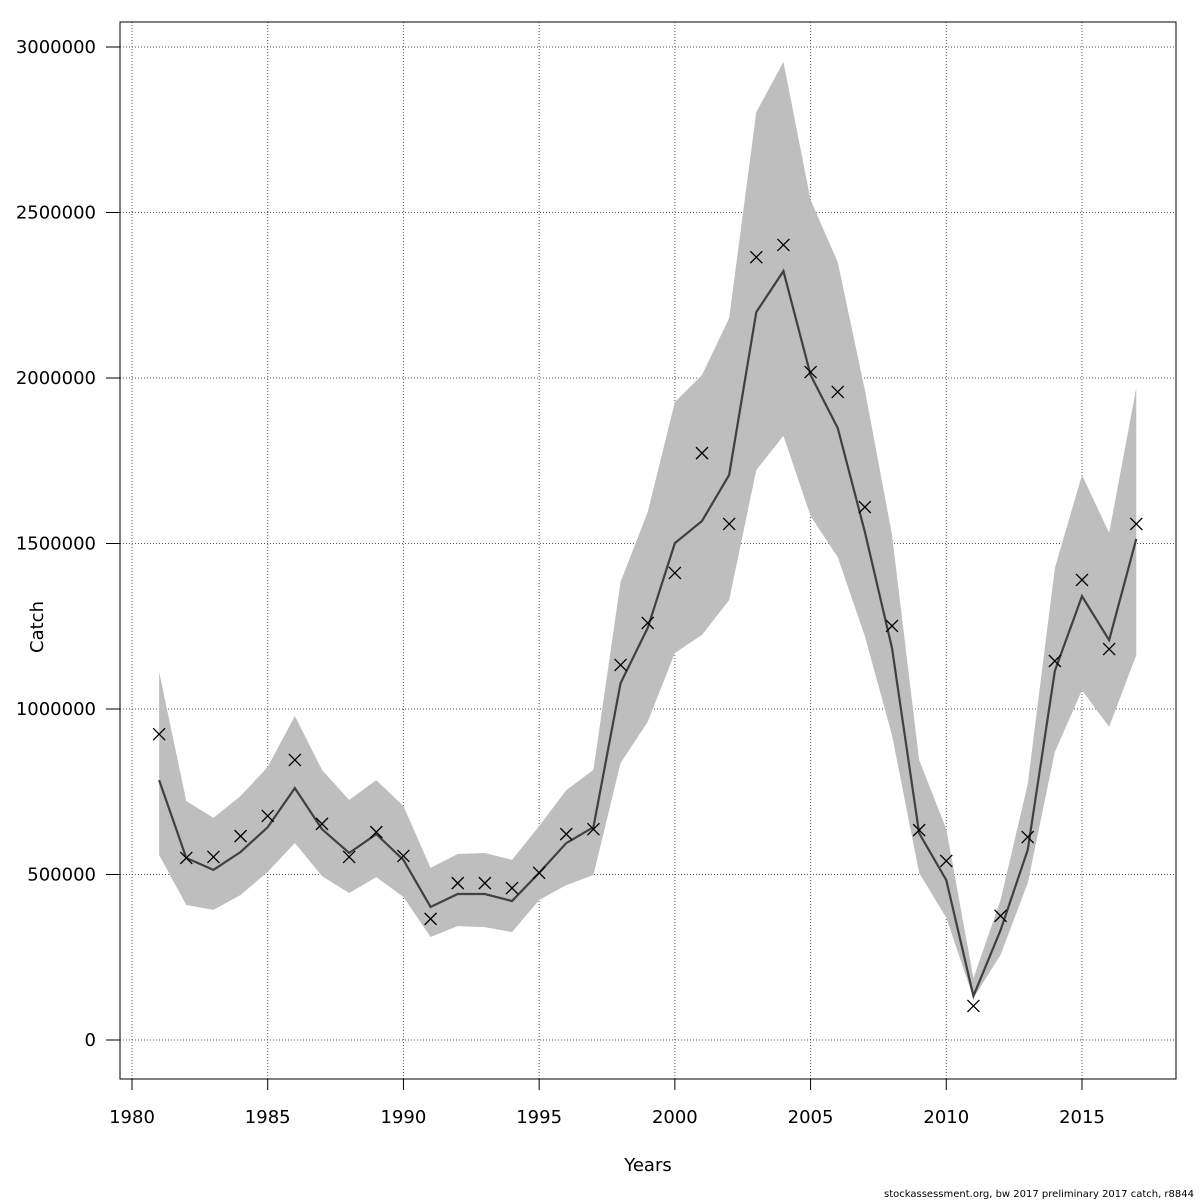  Describe the element at coordinates (56, 378) in the screenshot. I see `y-tick-label: 2000000` at that location.